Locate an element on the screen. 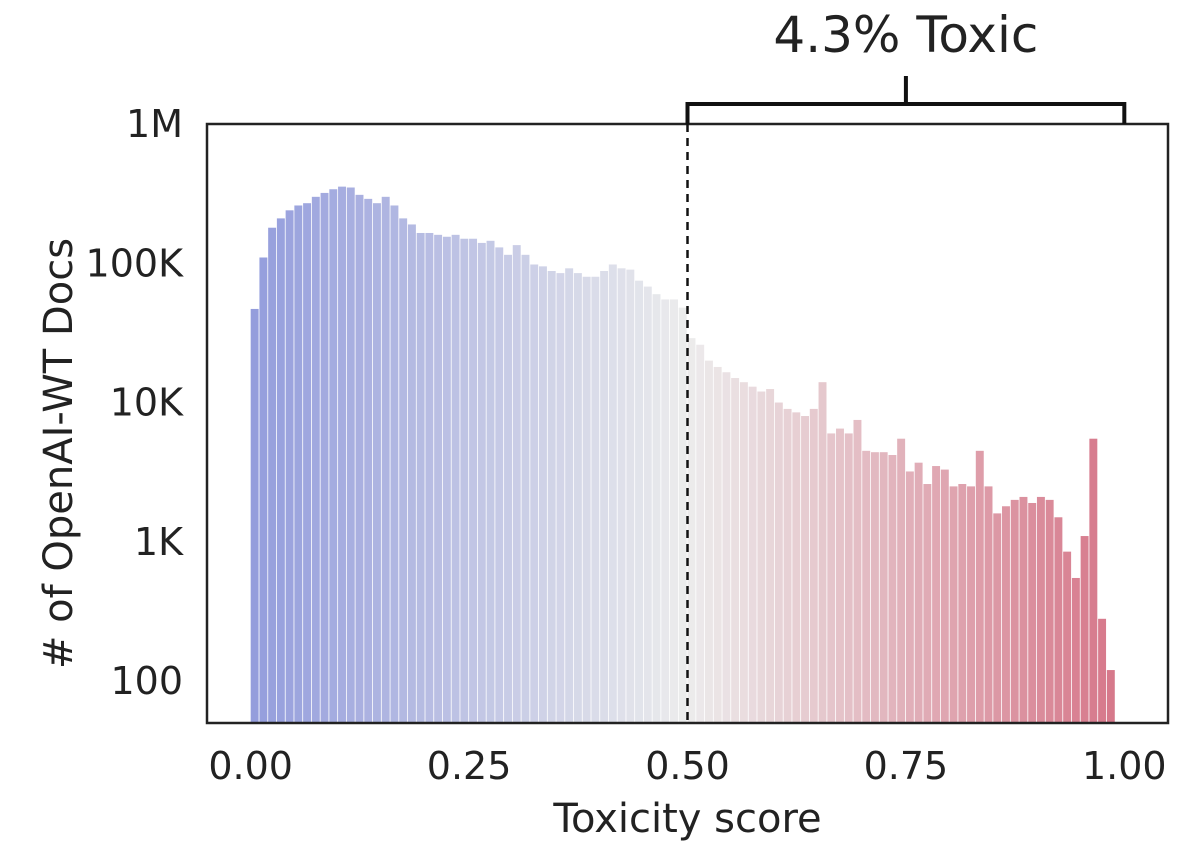 The width and height of the screenshot is (1196, 843). y-tick-label: 100K is located at coordinates (135, 263).